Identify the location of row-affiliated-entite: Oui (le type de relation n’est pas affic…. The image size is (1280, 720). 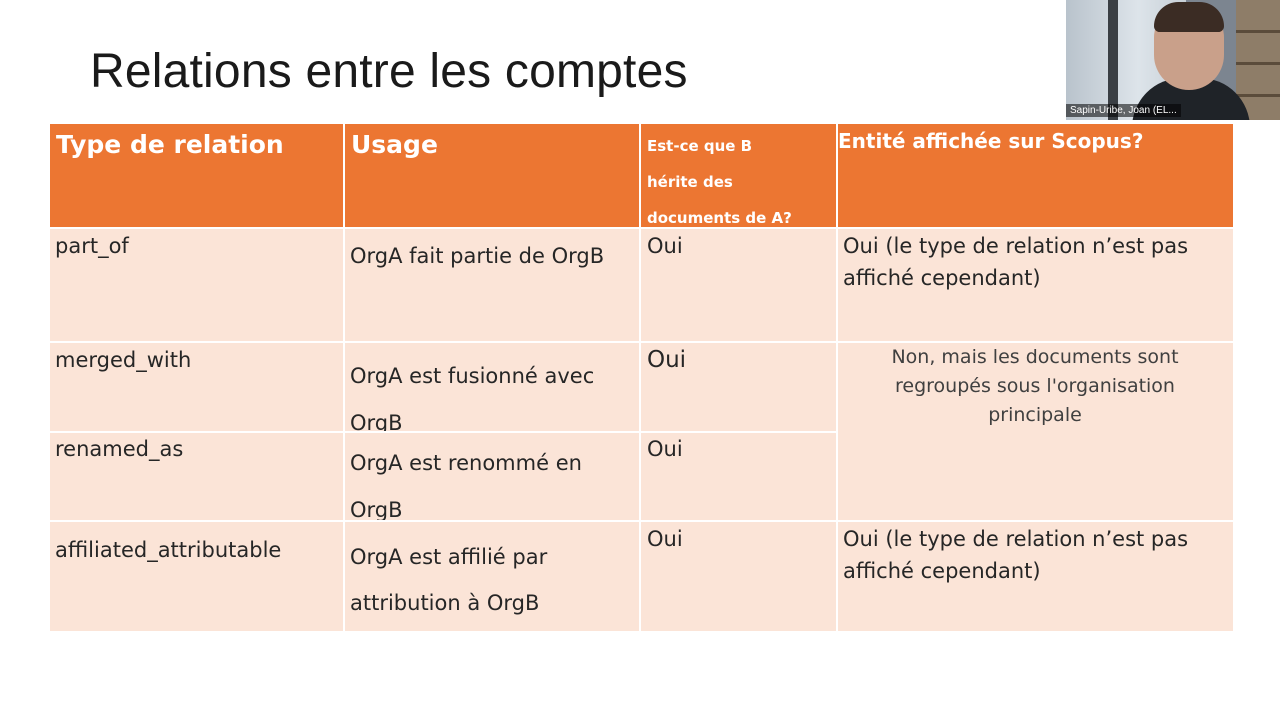
(1035, 576).